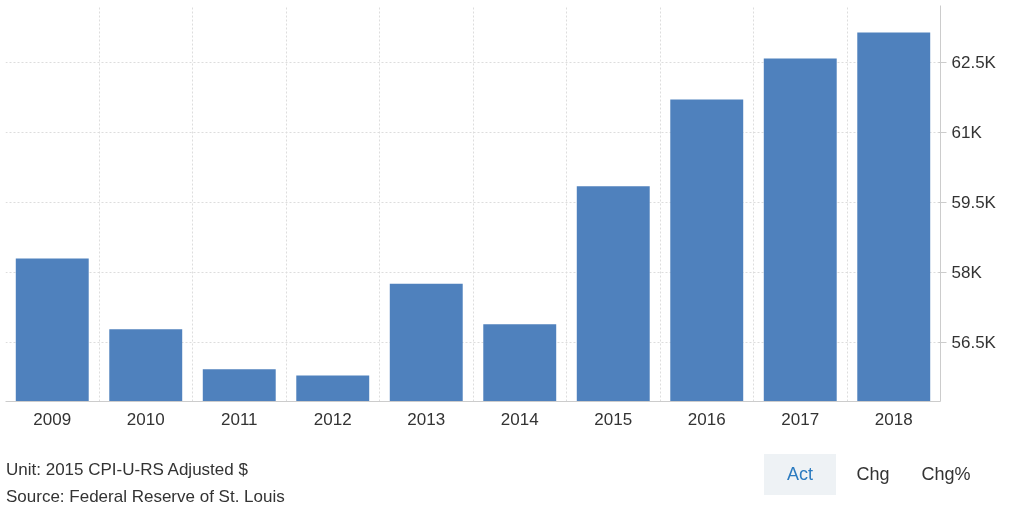 The image size is (1024, 517). Describe the element at coordinates (332, 419) in the screenshot. I see `x-tick-label: 2012` at that location.